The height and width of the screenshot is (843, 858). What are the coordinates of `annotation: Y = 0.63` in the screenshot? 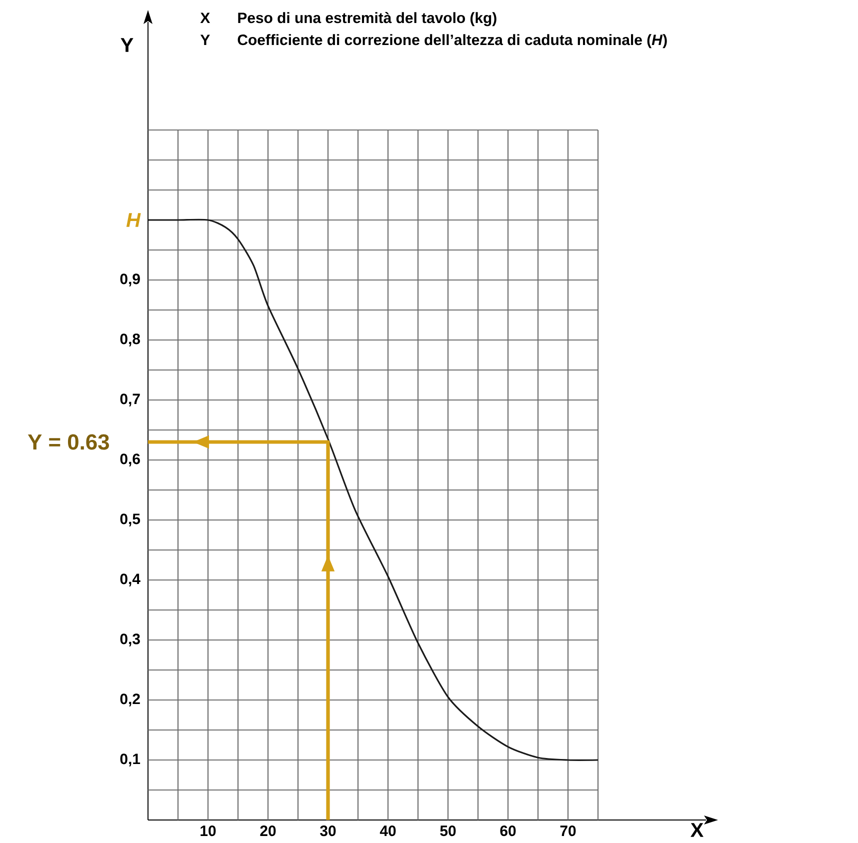 It's located at (68, 442).